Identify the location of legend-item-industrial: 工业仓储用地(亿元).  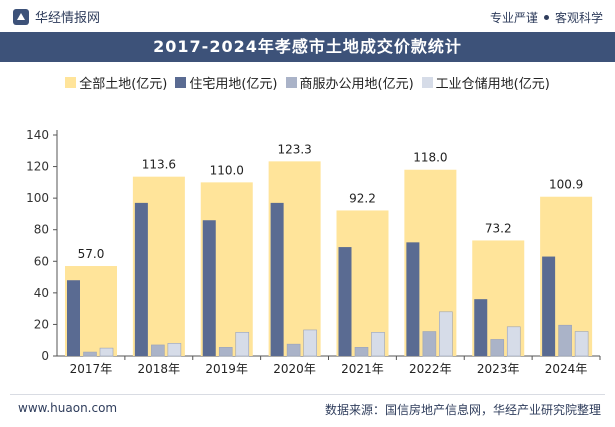
(485, 82).